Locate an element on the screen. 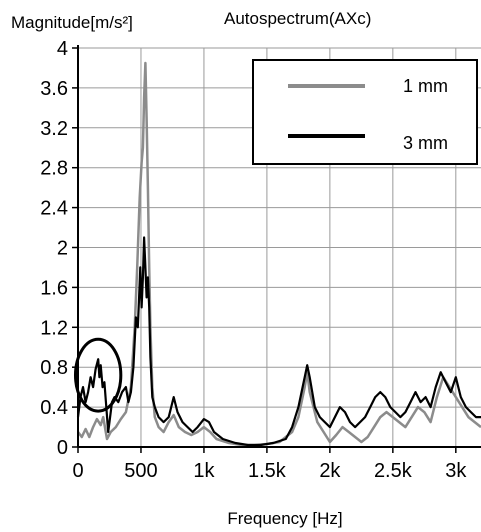  x-tick-label: 1.5k is located at coordinates (267, 471).